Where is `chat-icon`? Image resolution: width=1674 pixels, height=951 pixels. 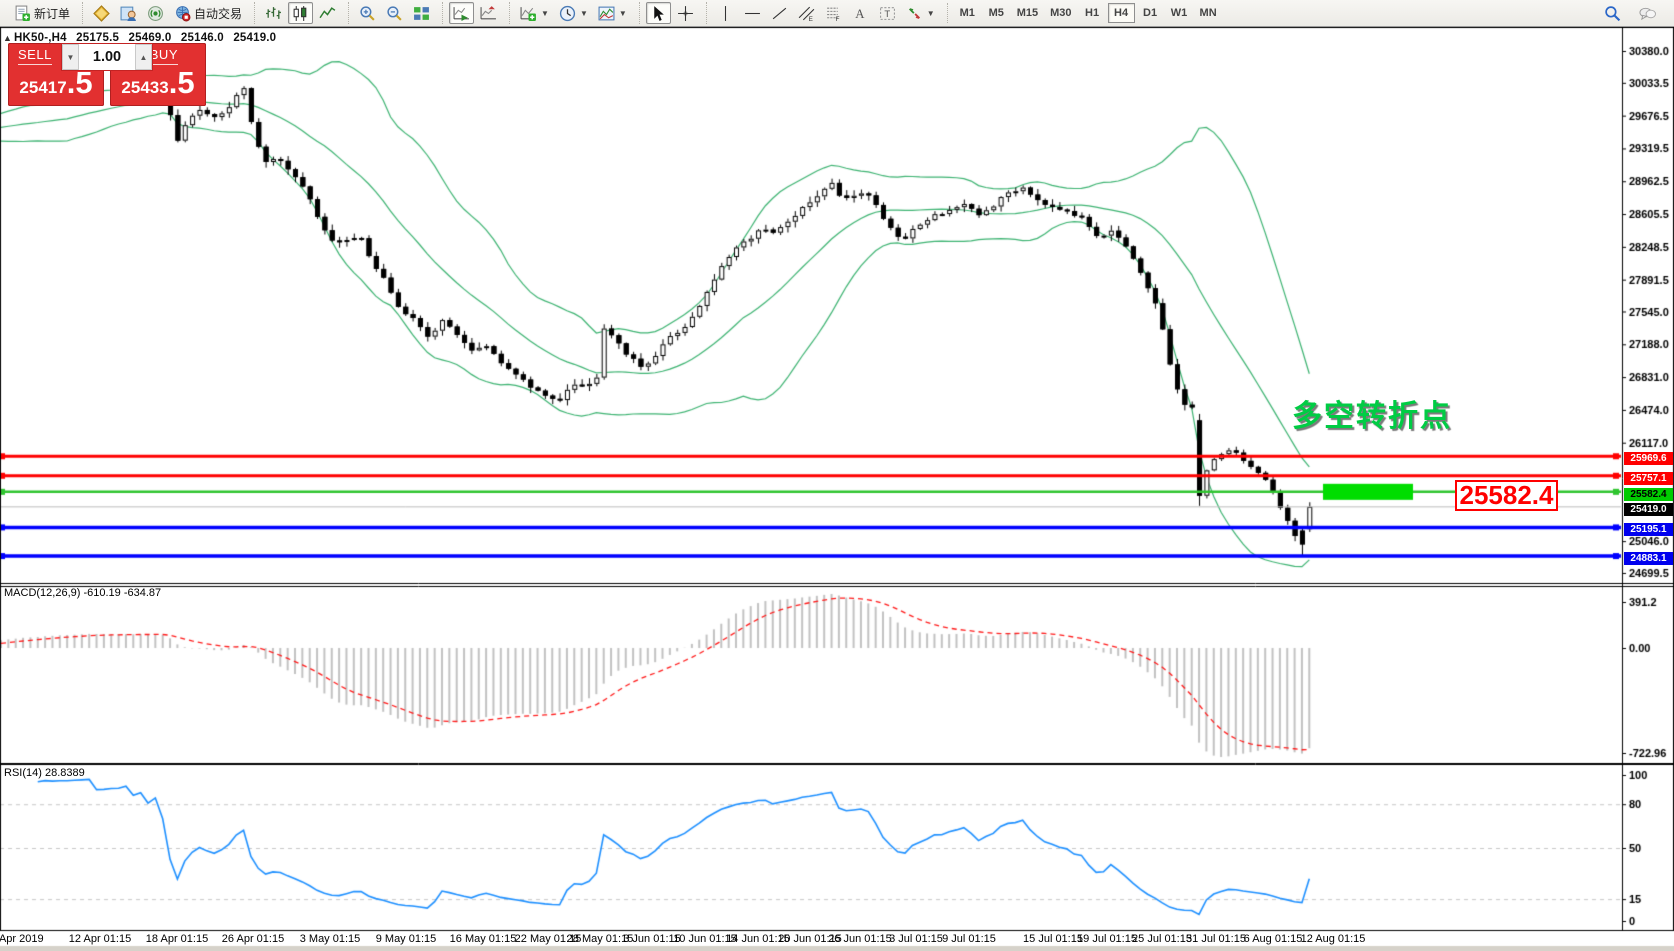 chat-icon is located at coordinates (1647, 13).